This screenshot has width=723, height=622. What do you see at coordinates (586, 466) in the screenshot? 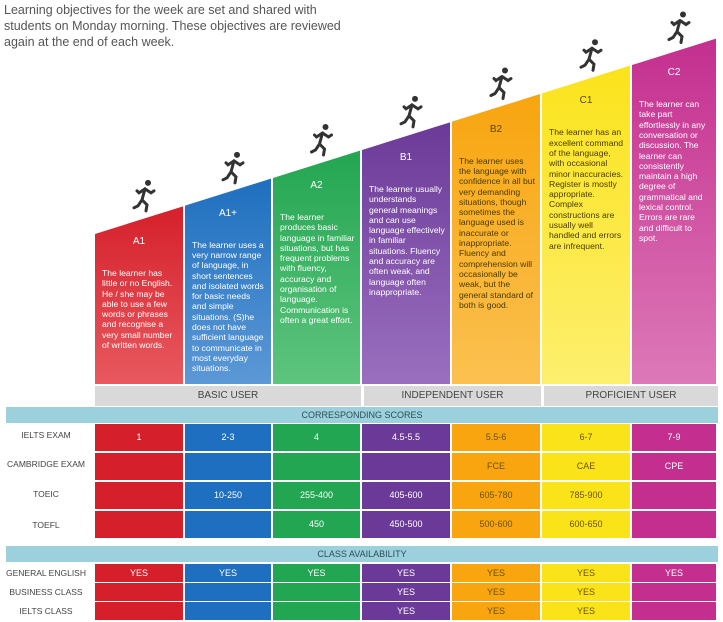
I see `table-cell: CAE` at bounding box center [586, 466].